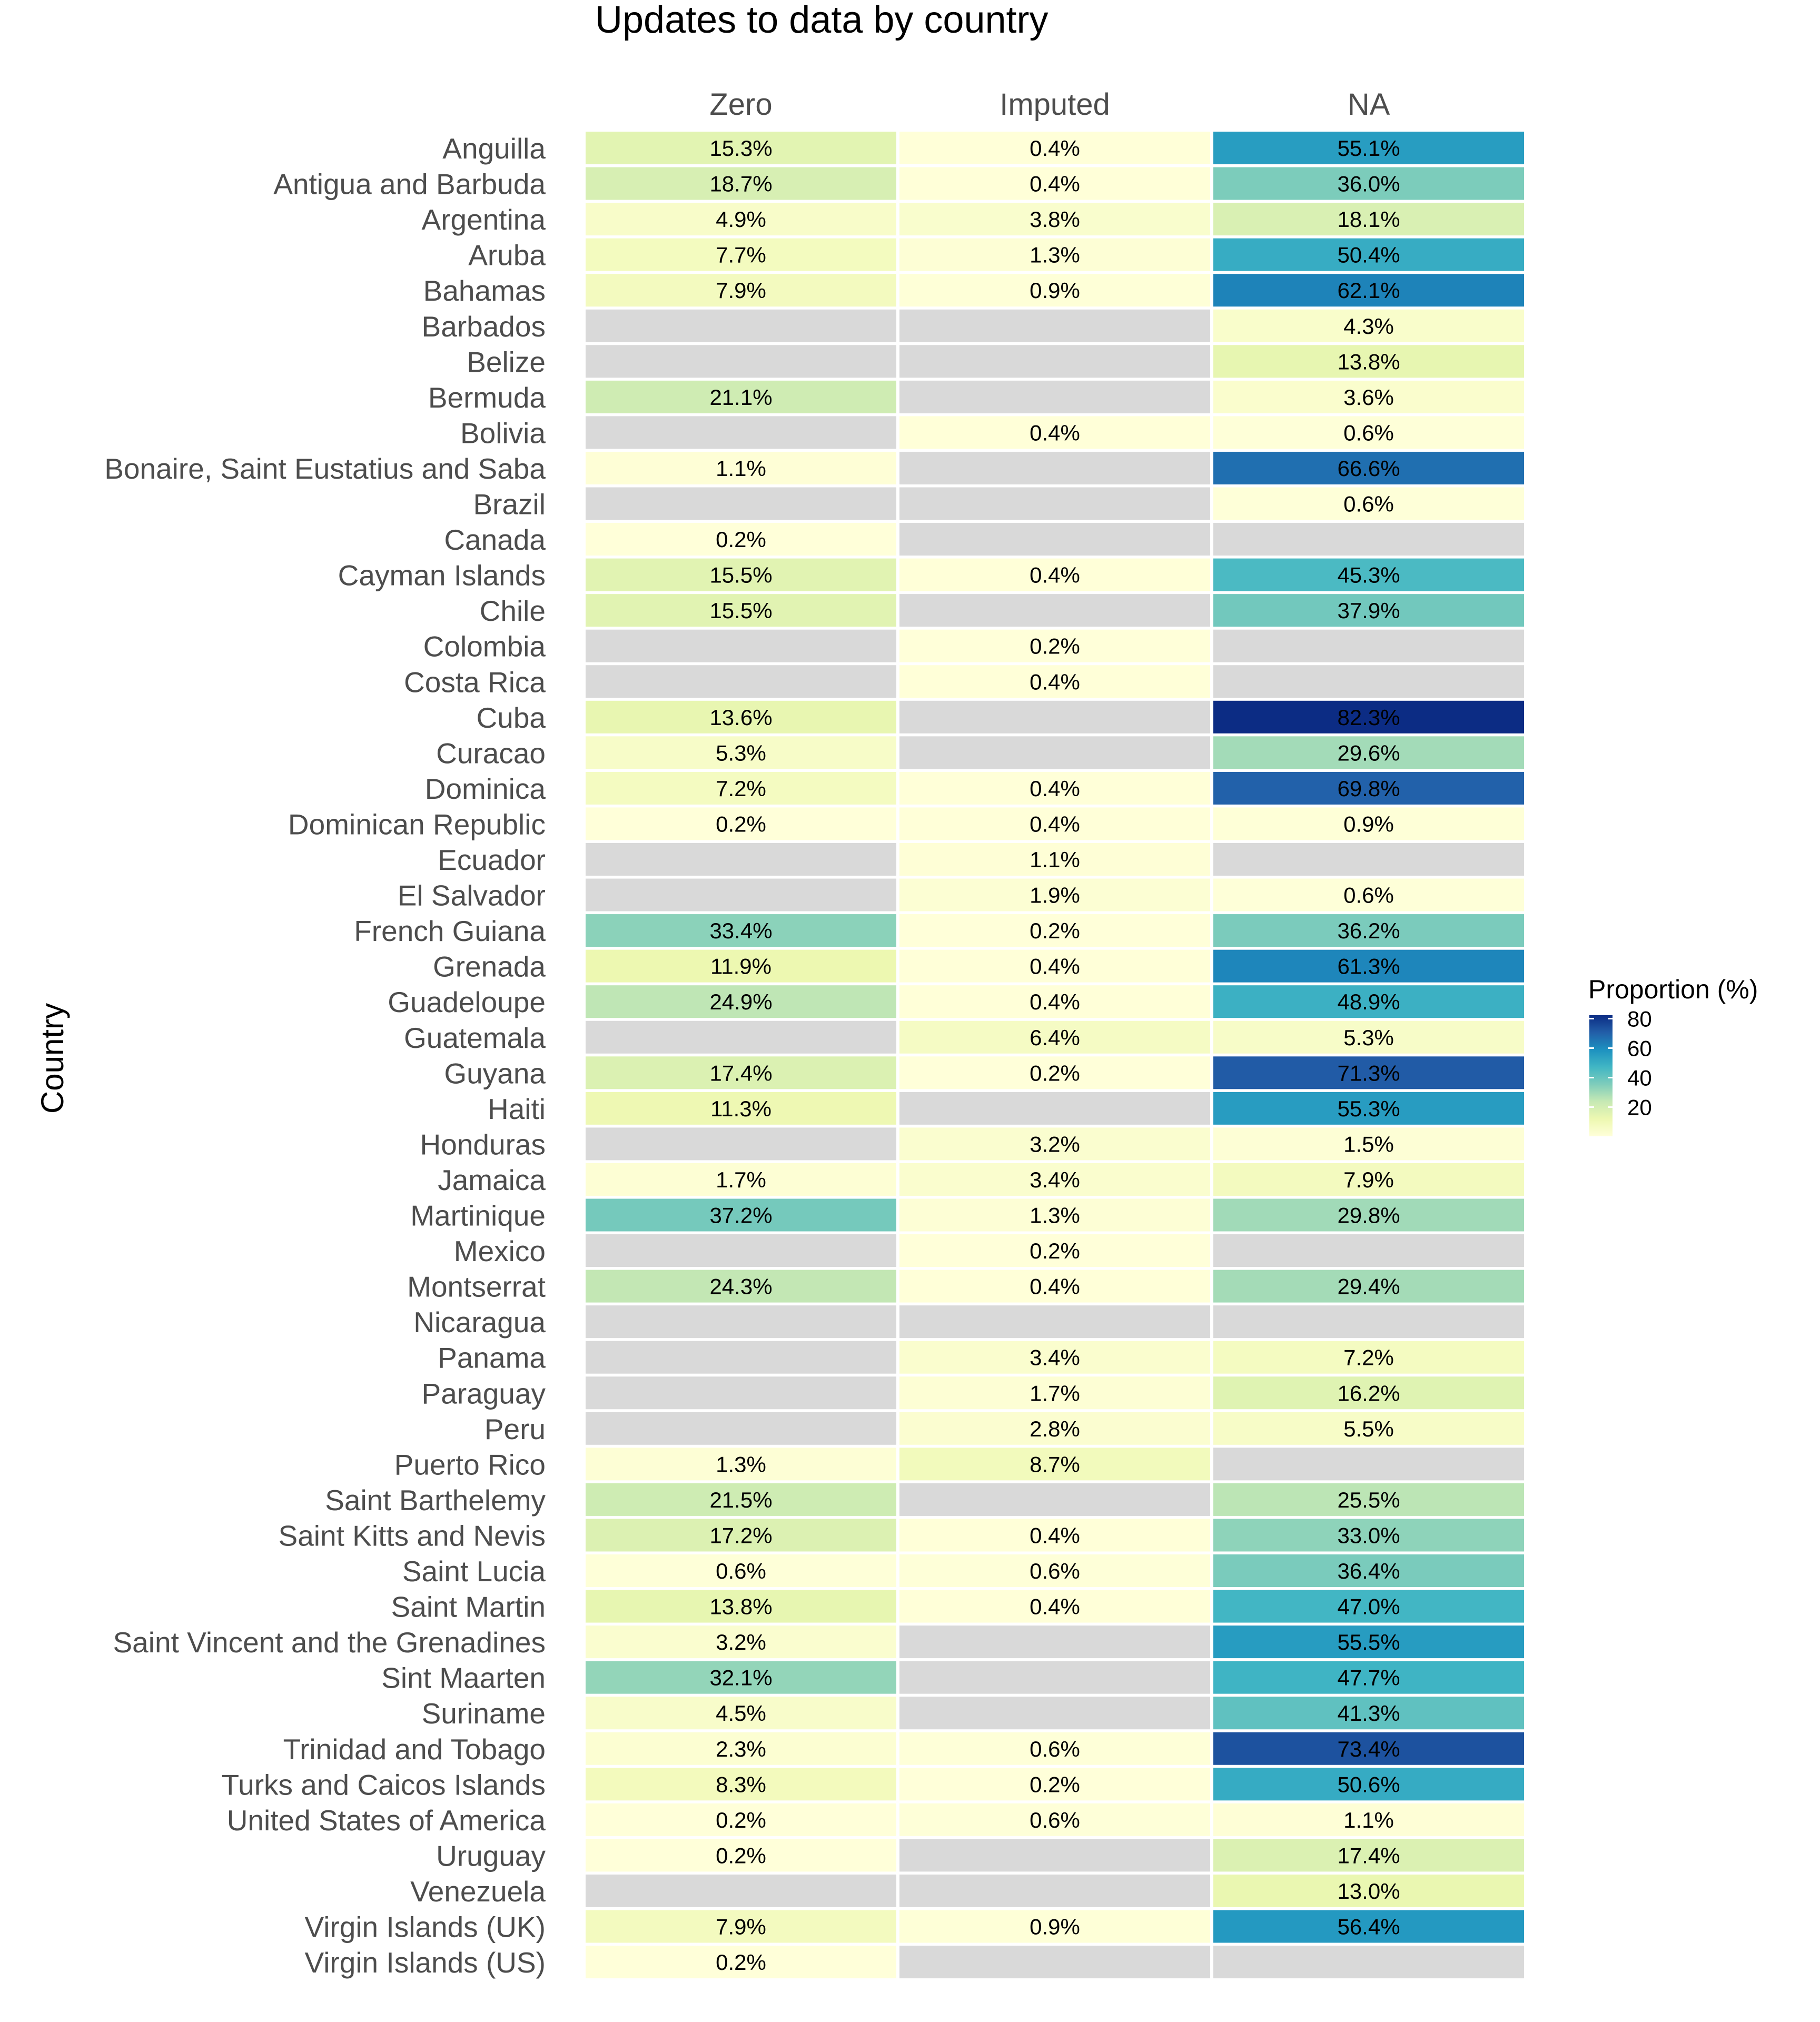 Image resolution: width=1820 pixels, height=2022 pixels. Describe the element at coordinates (1055, 220) in the screenshot. I see `cell-value-label: 3.8%` at that location.